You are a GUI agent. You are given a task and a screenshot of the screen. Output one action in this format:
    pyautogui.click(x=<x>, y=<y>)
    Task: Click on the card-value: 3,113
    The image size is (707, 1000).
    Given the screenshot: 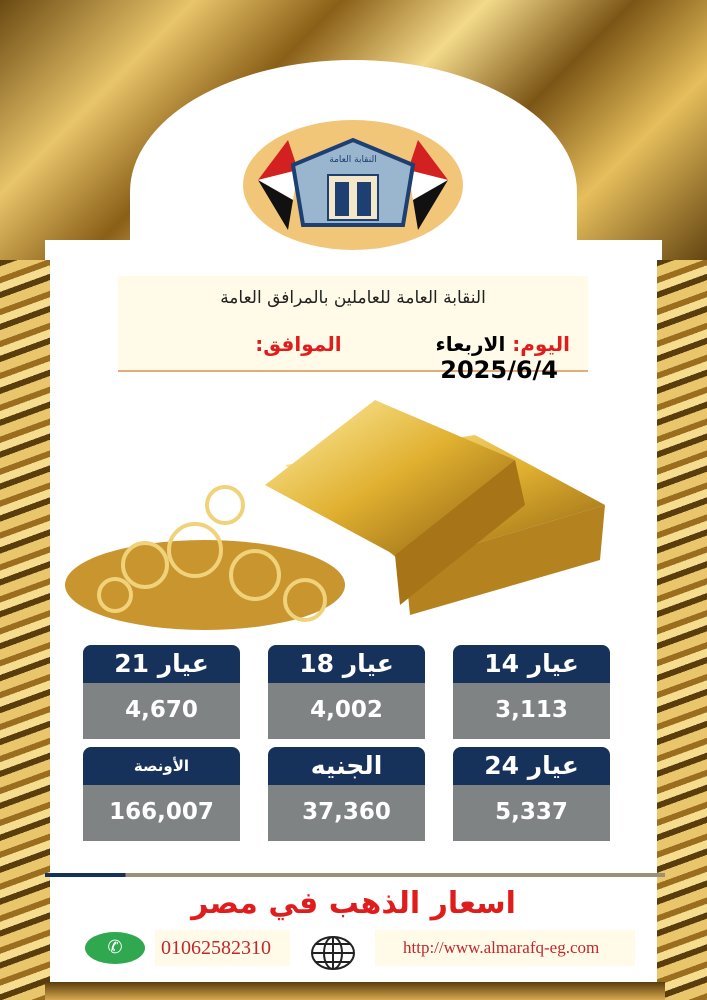 What is the action you would take?
    pyautogui.click(x=531, y=711)
    